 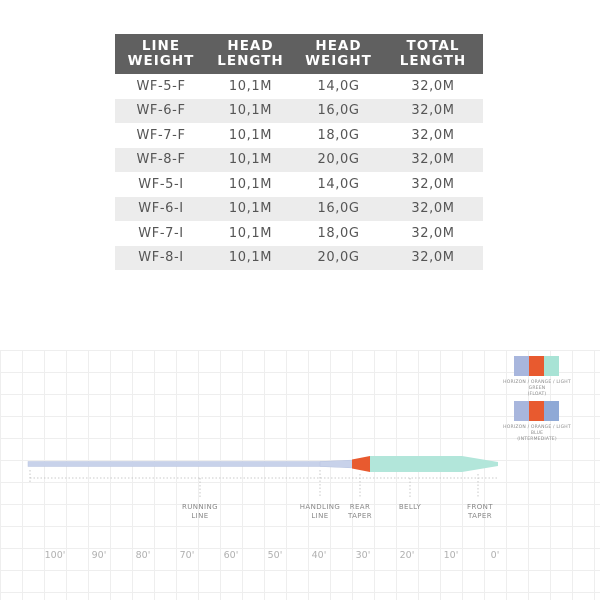 I want to click on table-row: WF-6-I 10,1M 16,0G 32,0M, so click(x=299, y=208).